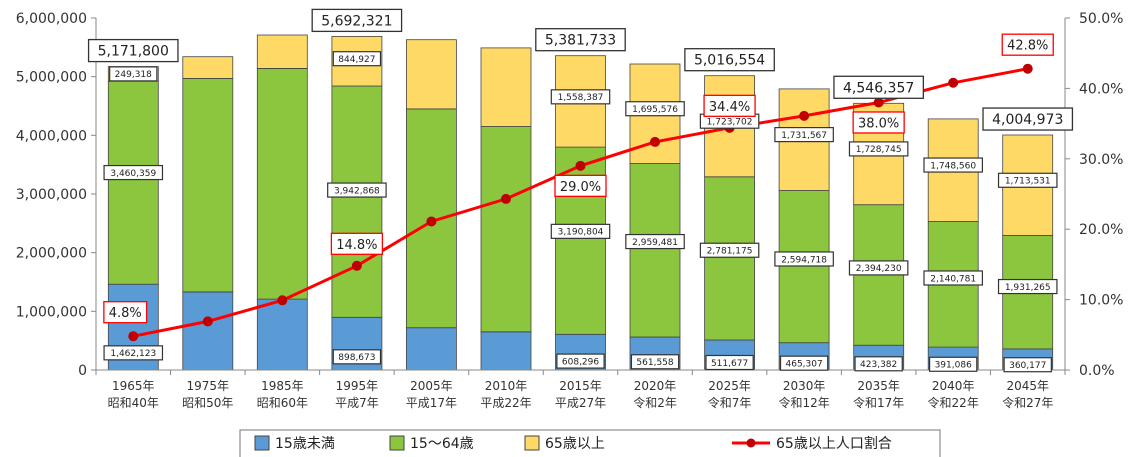 This screenshot has width=1133, height=457. Describe the element at coordinates (82, 371) in the screenshot. I see `y-left-tick-label: 0` at that location.